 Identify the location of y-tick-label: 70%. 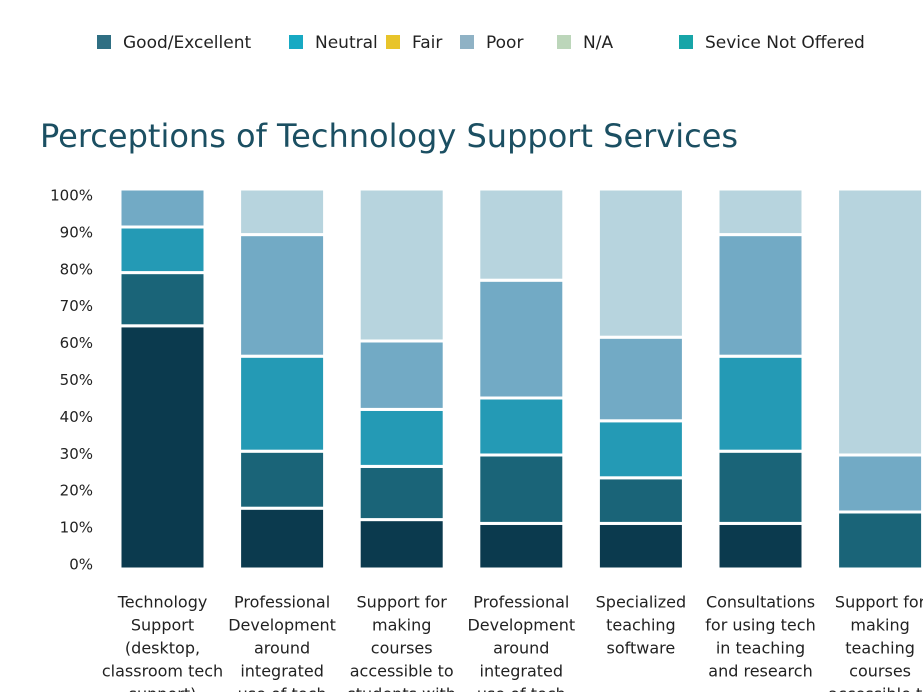
(76, 306).